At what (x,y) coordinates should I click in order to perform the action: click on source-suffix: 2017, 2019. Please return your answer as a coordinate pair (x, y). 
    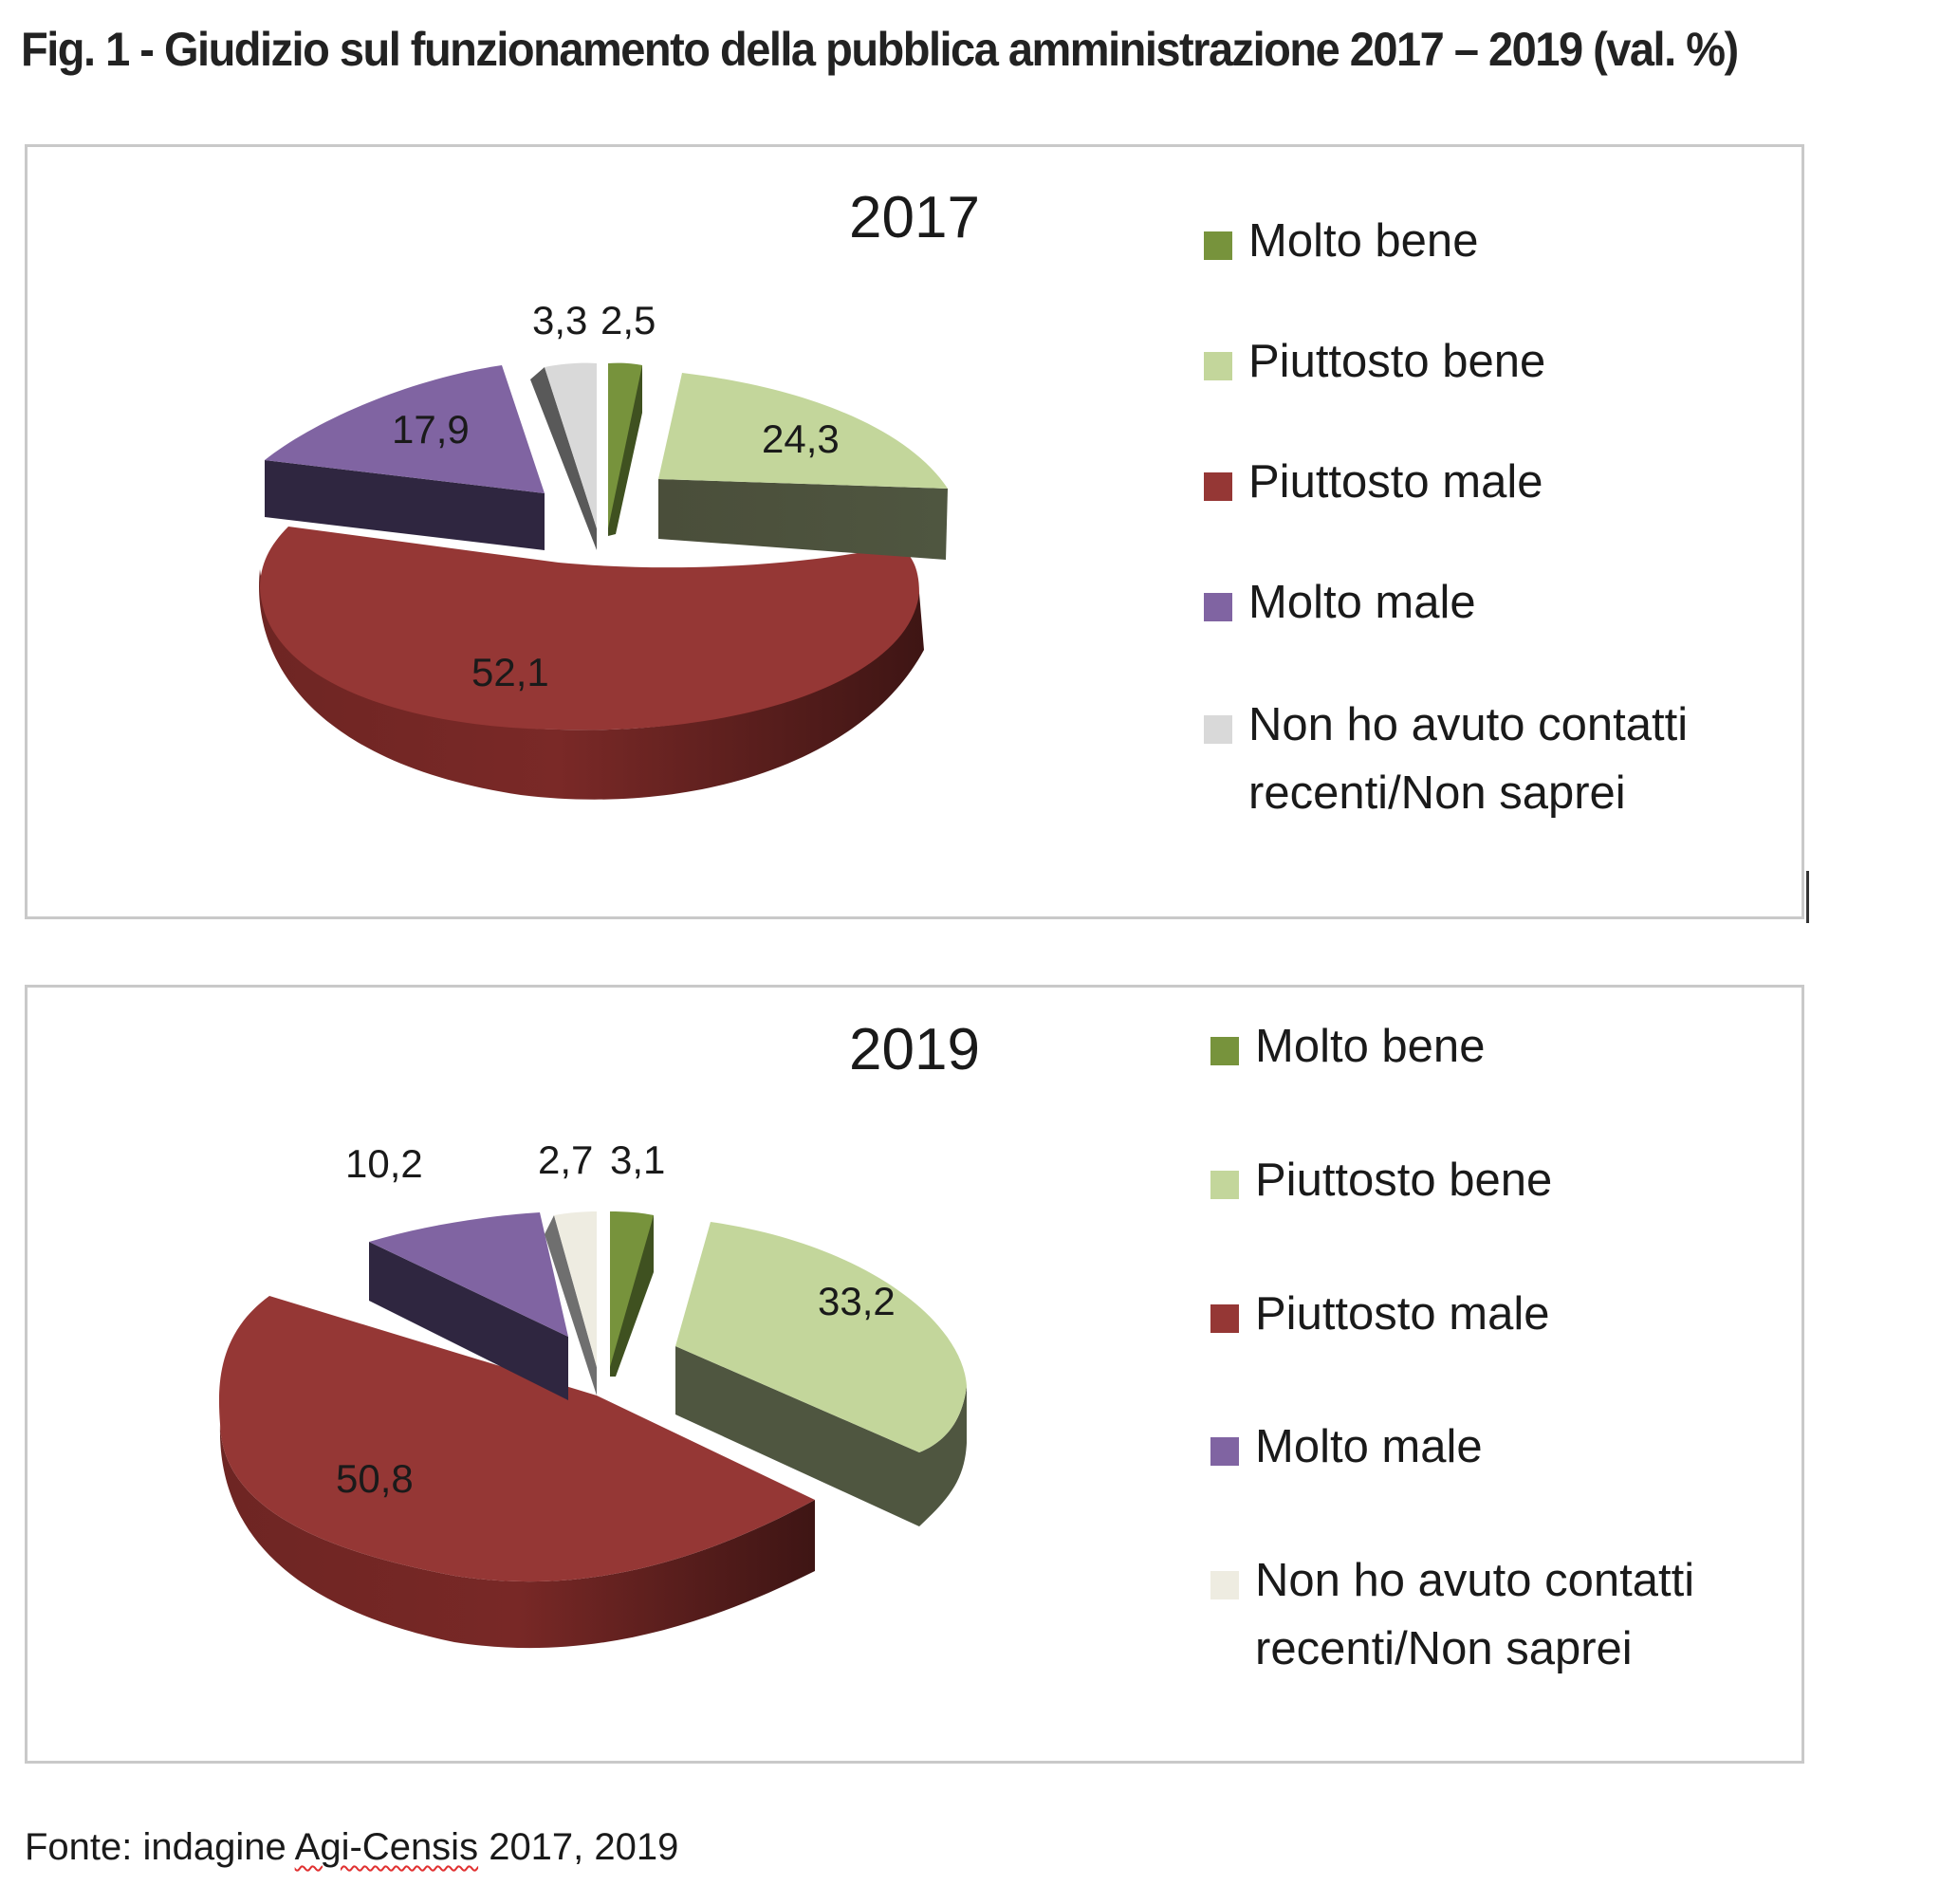
    Looking at the image, I should click on (579, 1847).